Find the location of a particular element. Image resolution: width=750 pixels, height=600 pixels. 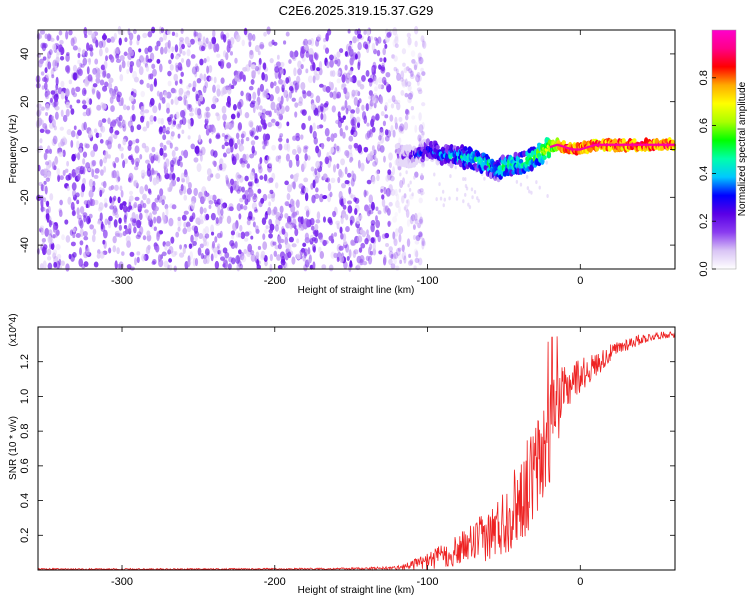

spectrogram-ridge-core is located at coordinates (612, 147).